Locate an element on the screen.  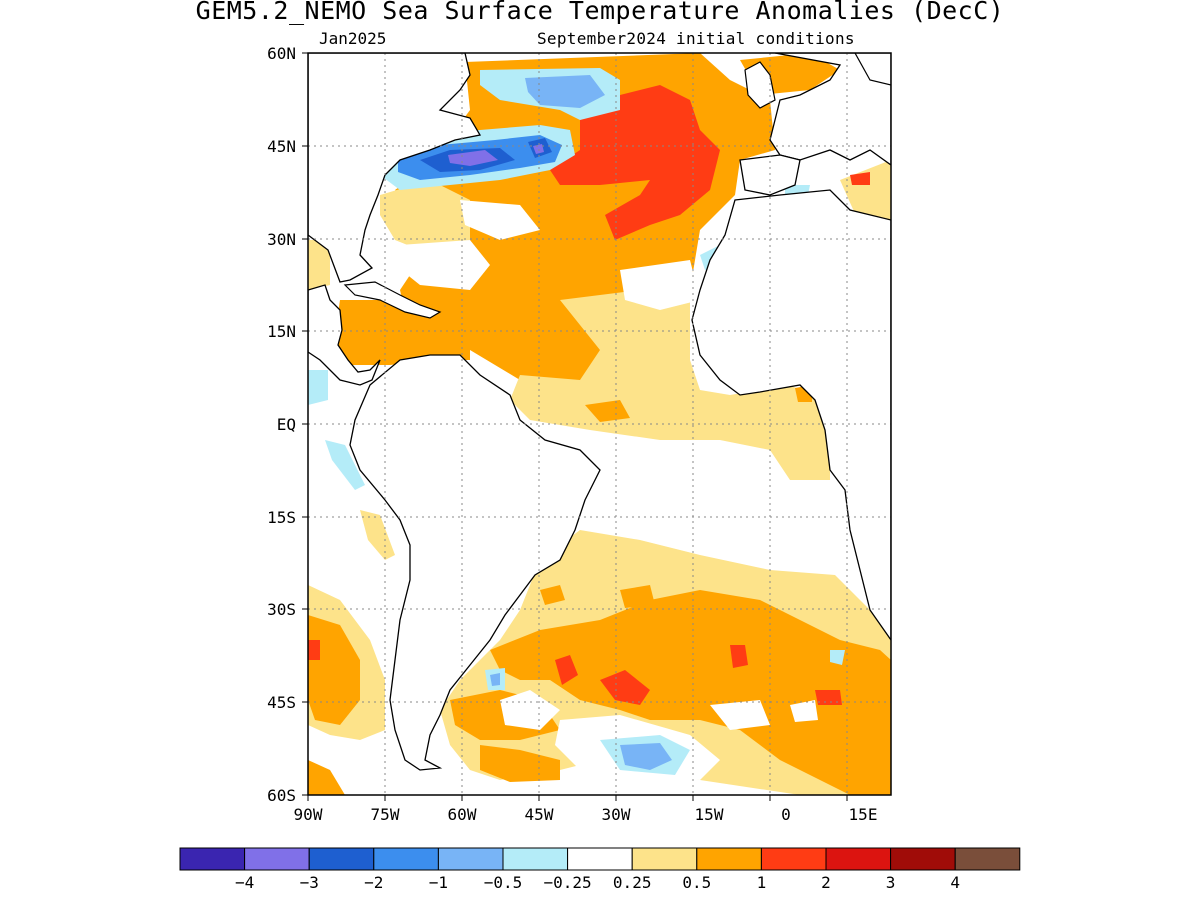
longitude-labels: 90W 75W 60W 45W 30W 15W 0 15E is located at coordinates (586, 814).